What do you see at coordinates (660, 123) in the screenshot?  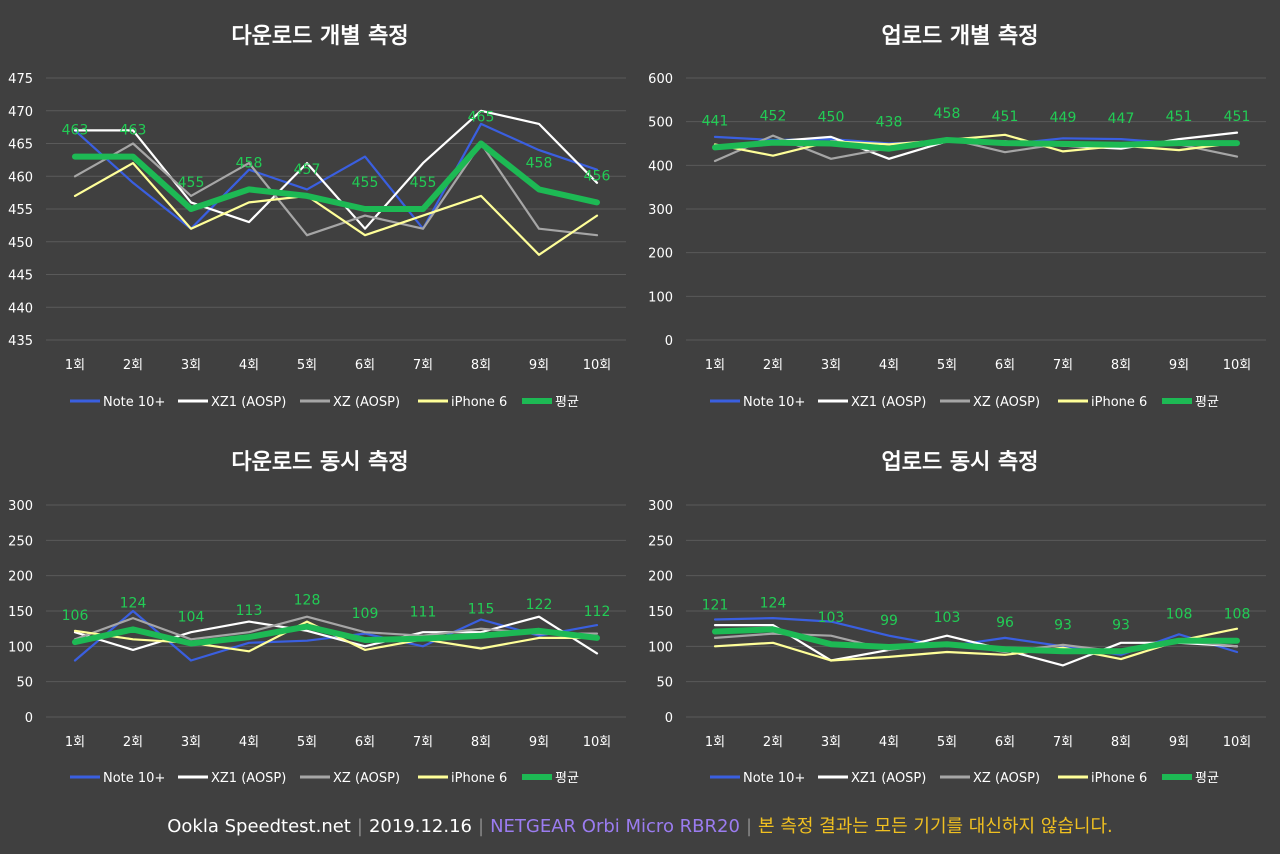 I see `y-tick-label: 500` at bounding box center [660, 123].